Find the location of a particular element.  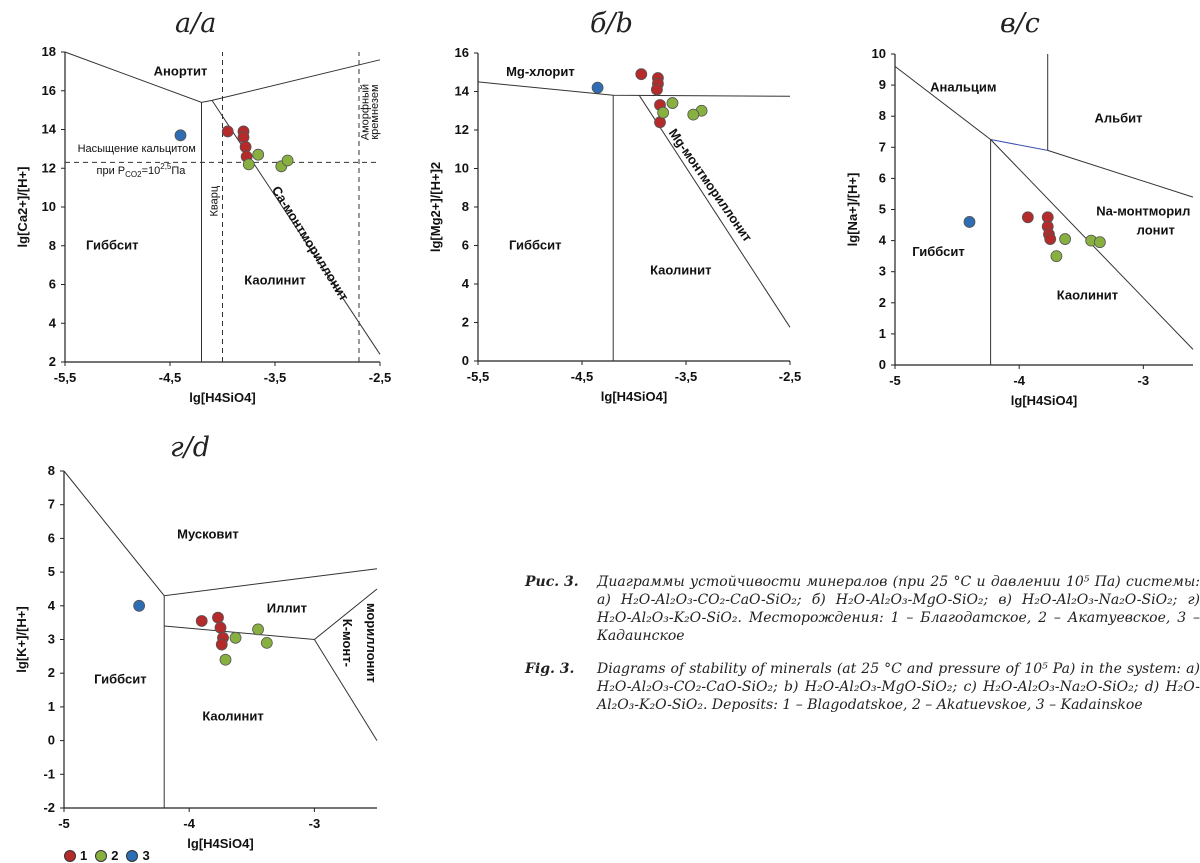

panel-b-title: б/b is located at coordinates (611, 23).